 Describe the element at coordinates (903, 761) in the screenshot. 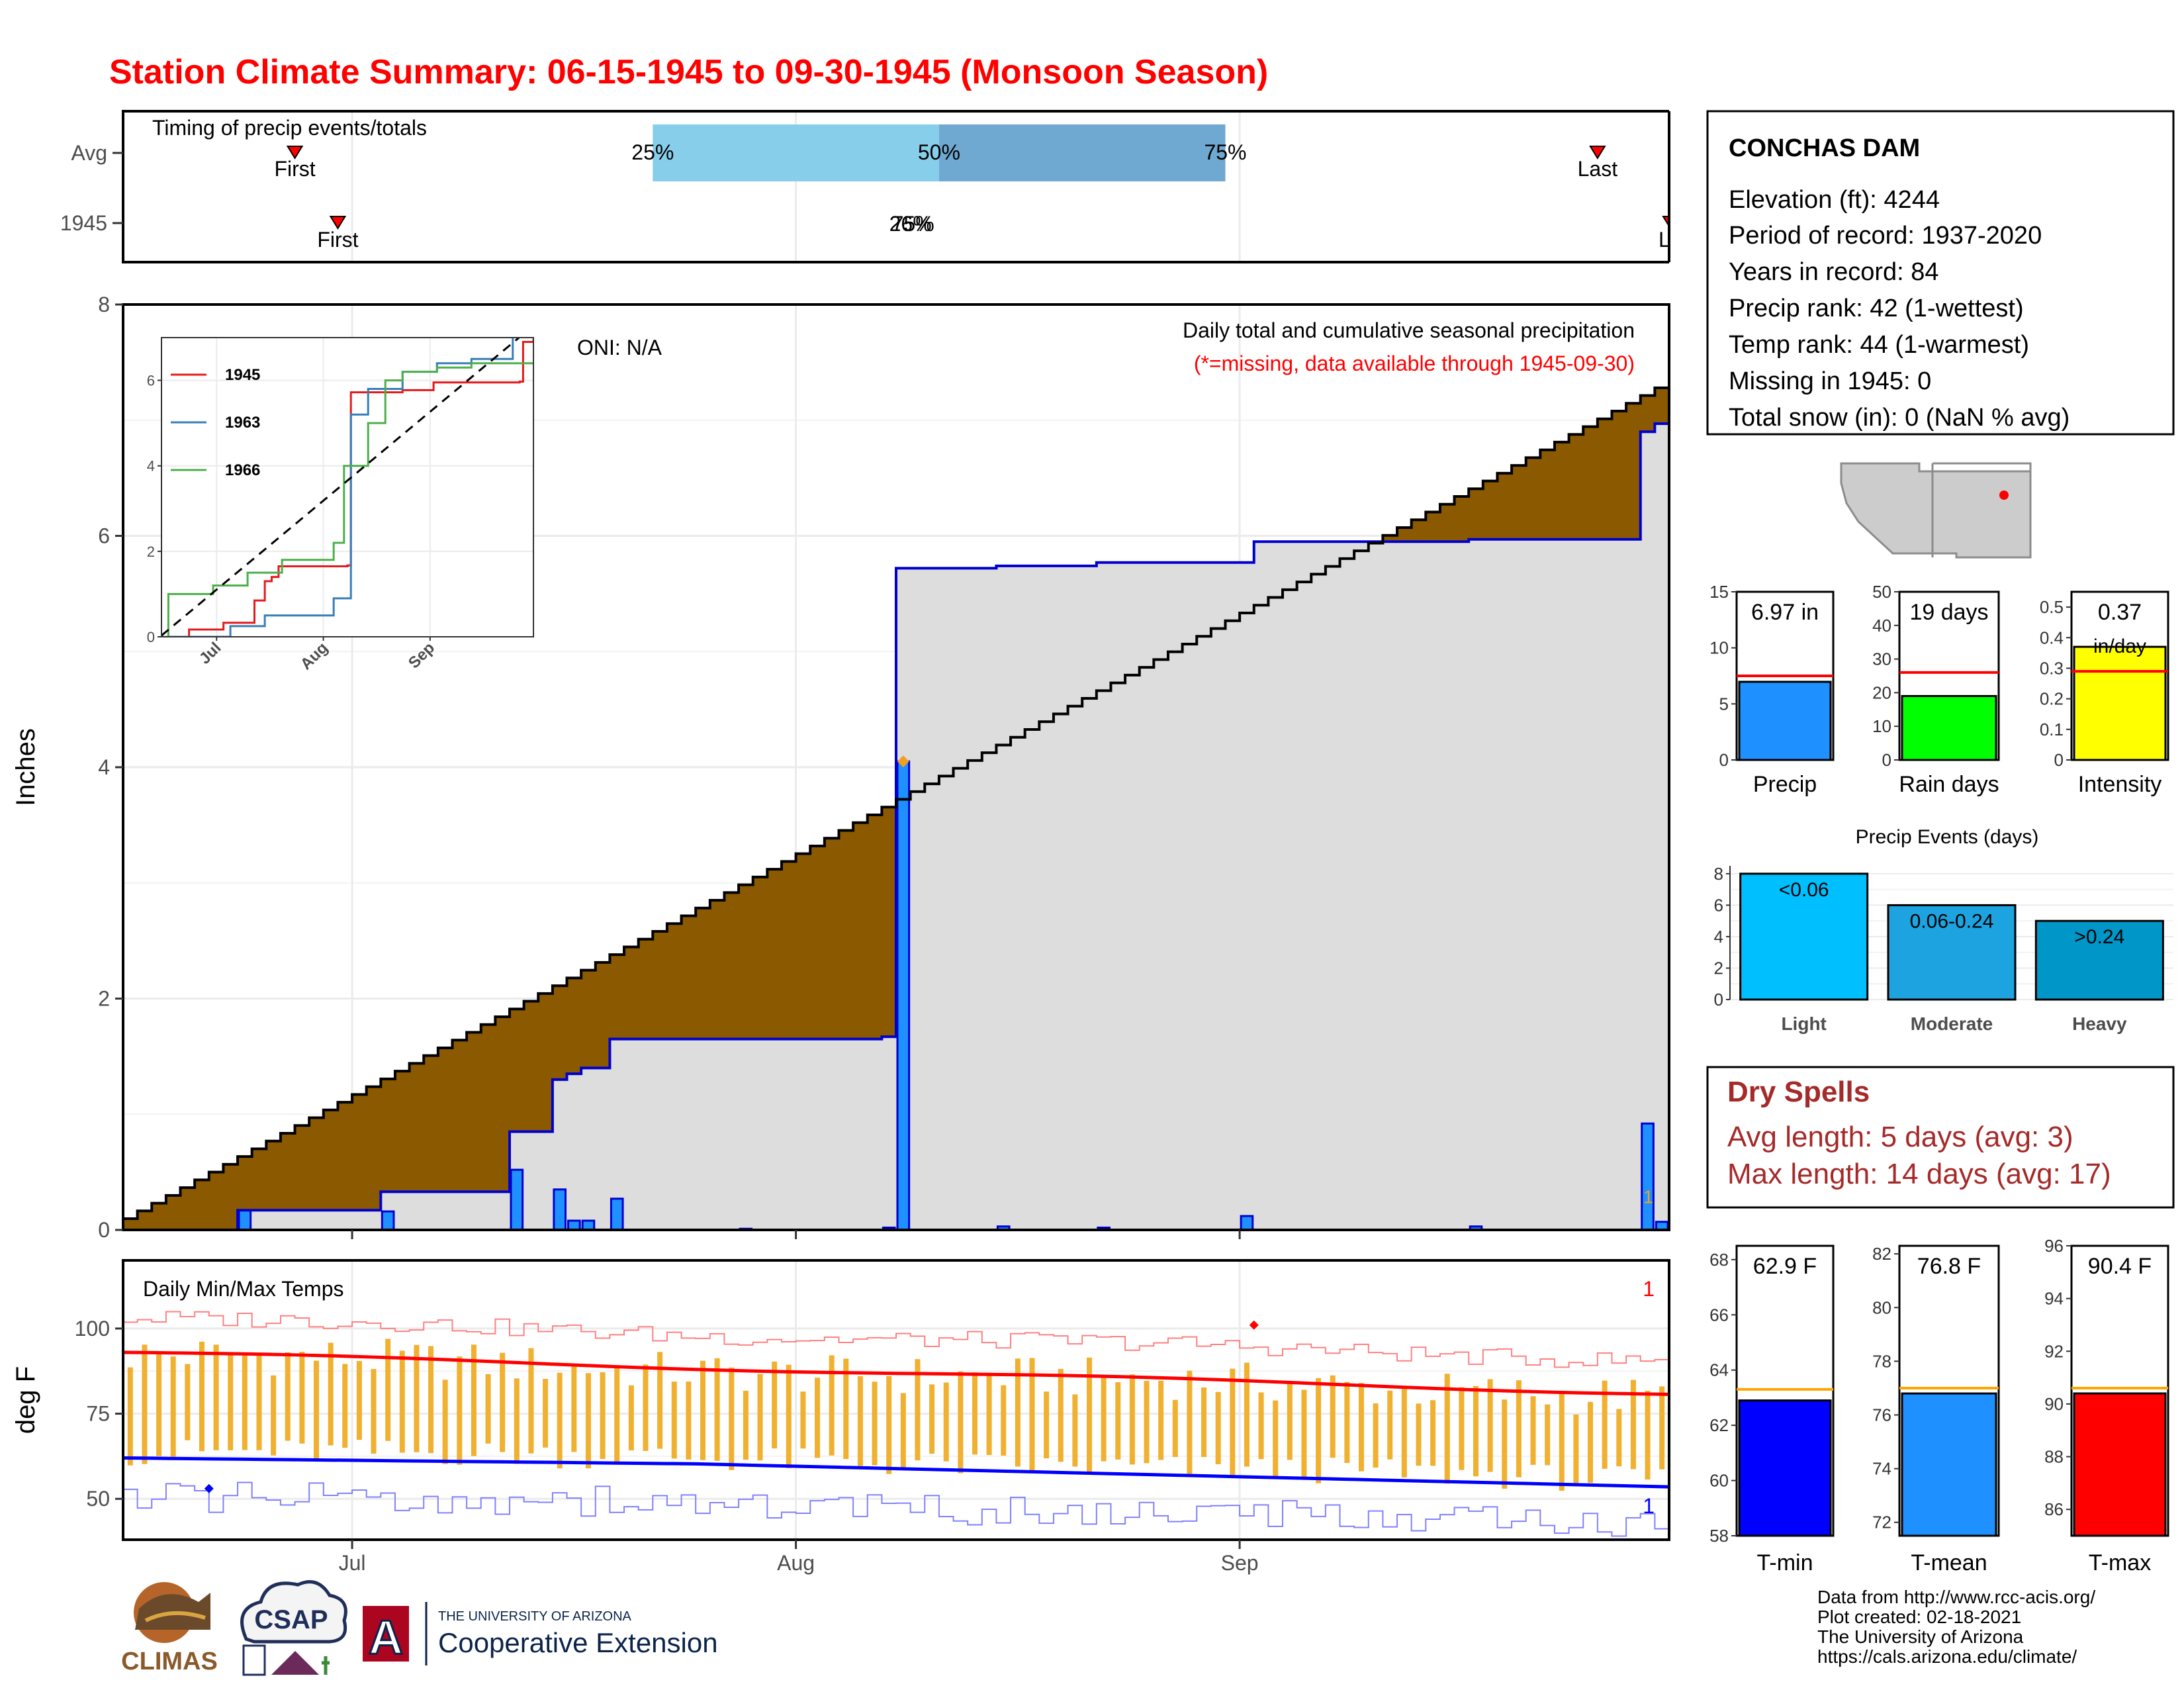

I see `max-daily-precip-marker` at that location.